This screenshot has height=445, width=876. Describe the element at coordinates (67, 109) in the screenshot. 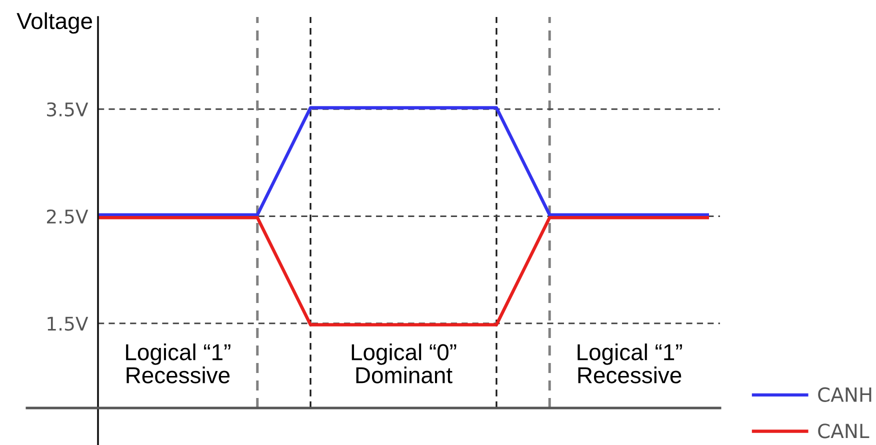

I see `y-tick-label: 3.5V` at that location.